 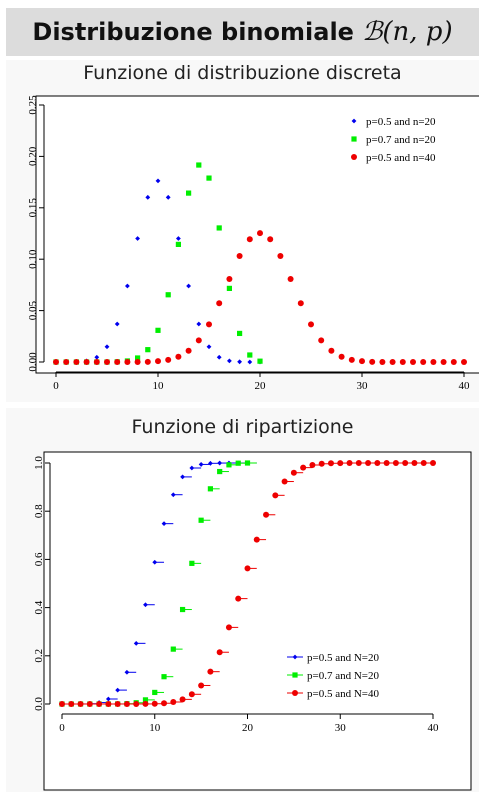 What do you see at coordinates (407, 32) in the screenshot?
I see `title-formula: ℬ(n, p)` at bounding box center [407, 32].